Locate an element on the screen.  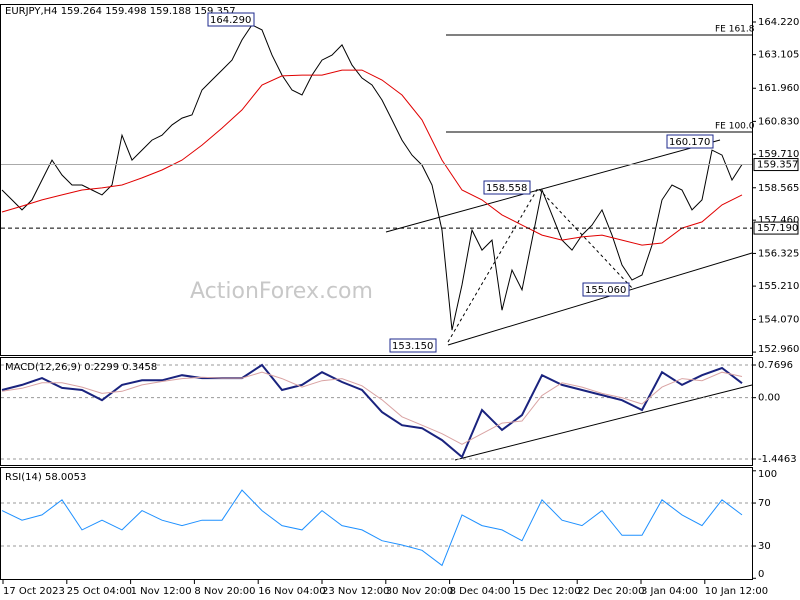
y-tick-label: 0.7696 is located at coordinates (775, 365).